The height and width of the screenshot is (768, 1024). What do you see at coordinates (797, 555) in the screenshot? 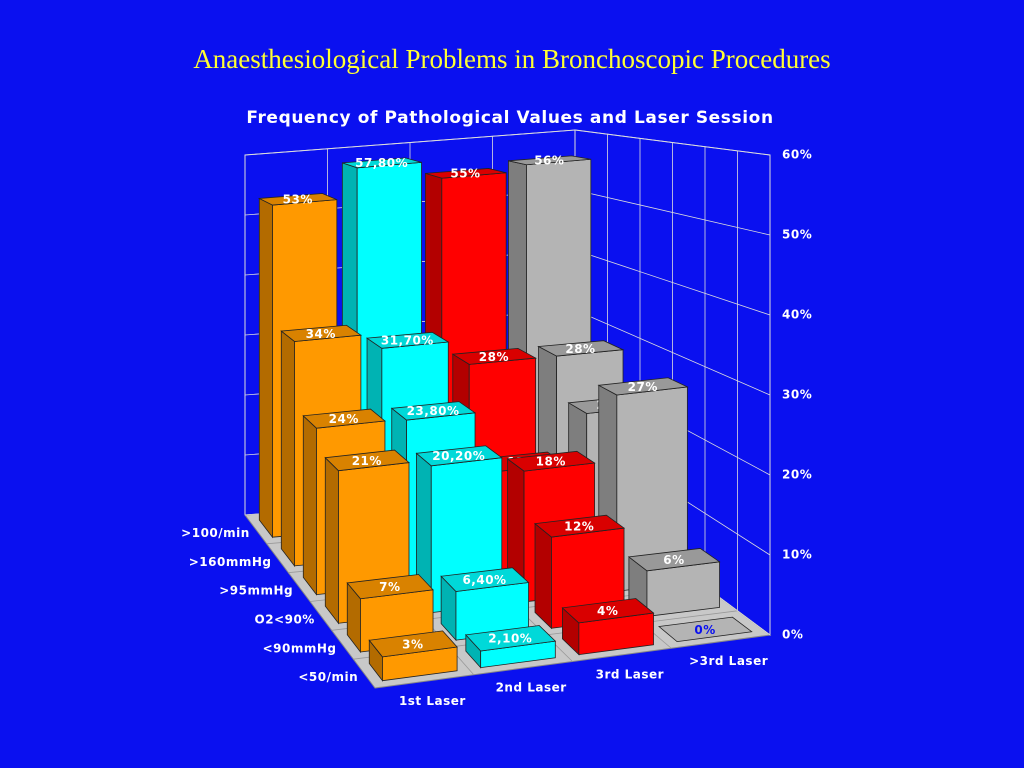
I see `y-tick-label: 10%` at bounding box center [797, 555].